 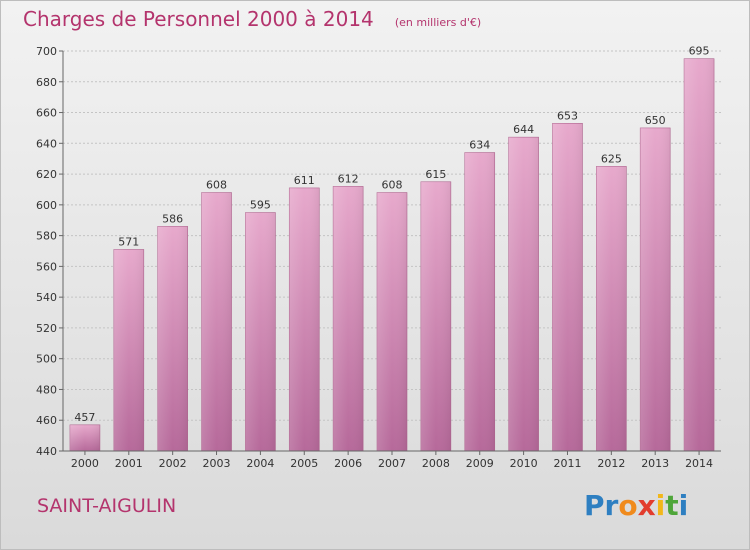 What do you see at coordinates (611, 505) in the screenshot?
I see `logo-letter: r` at bounding box center [611, 505].